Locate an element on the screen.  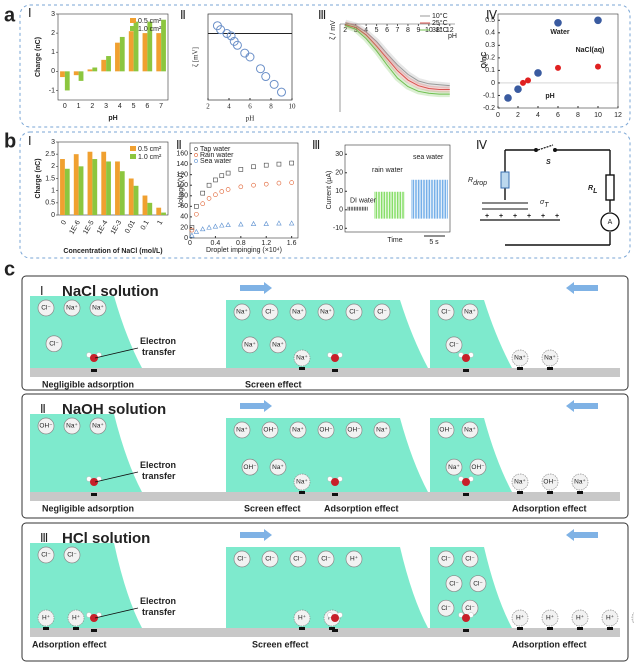
x-axis-label: Droplet impinging (×10⁴) is located at coordinates (244, 250).